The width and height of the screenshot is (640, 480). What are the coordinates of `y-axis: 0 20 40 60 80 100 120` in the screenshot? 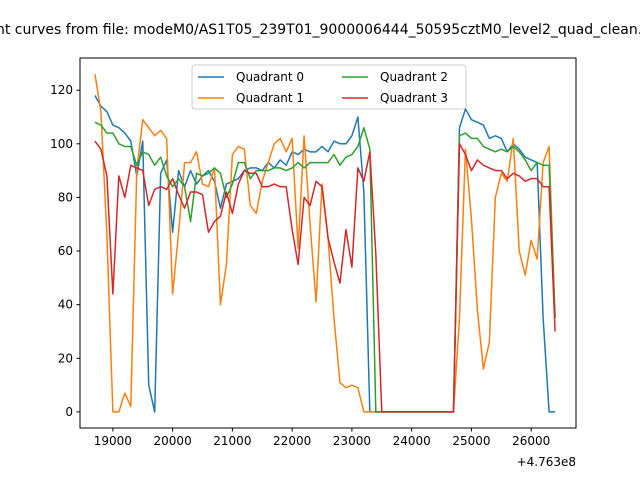 It's located at (65, 251).